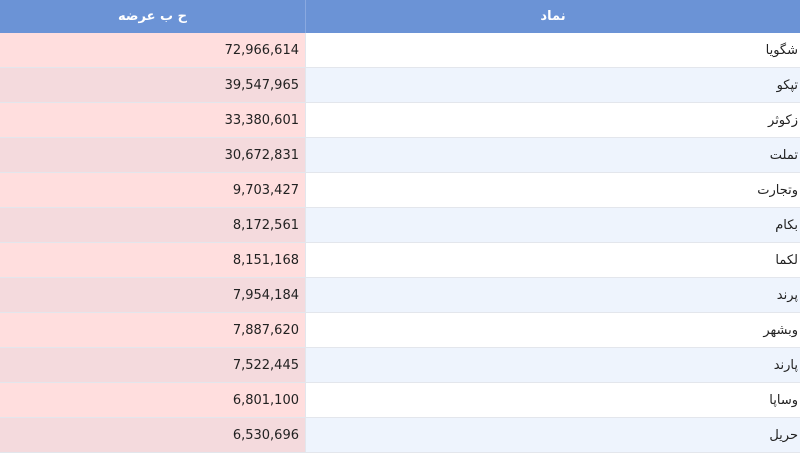  I want to click on symbol-cell: لکما, so click(552, 260).